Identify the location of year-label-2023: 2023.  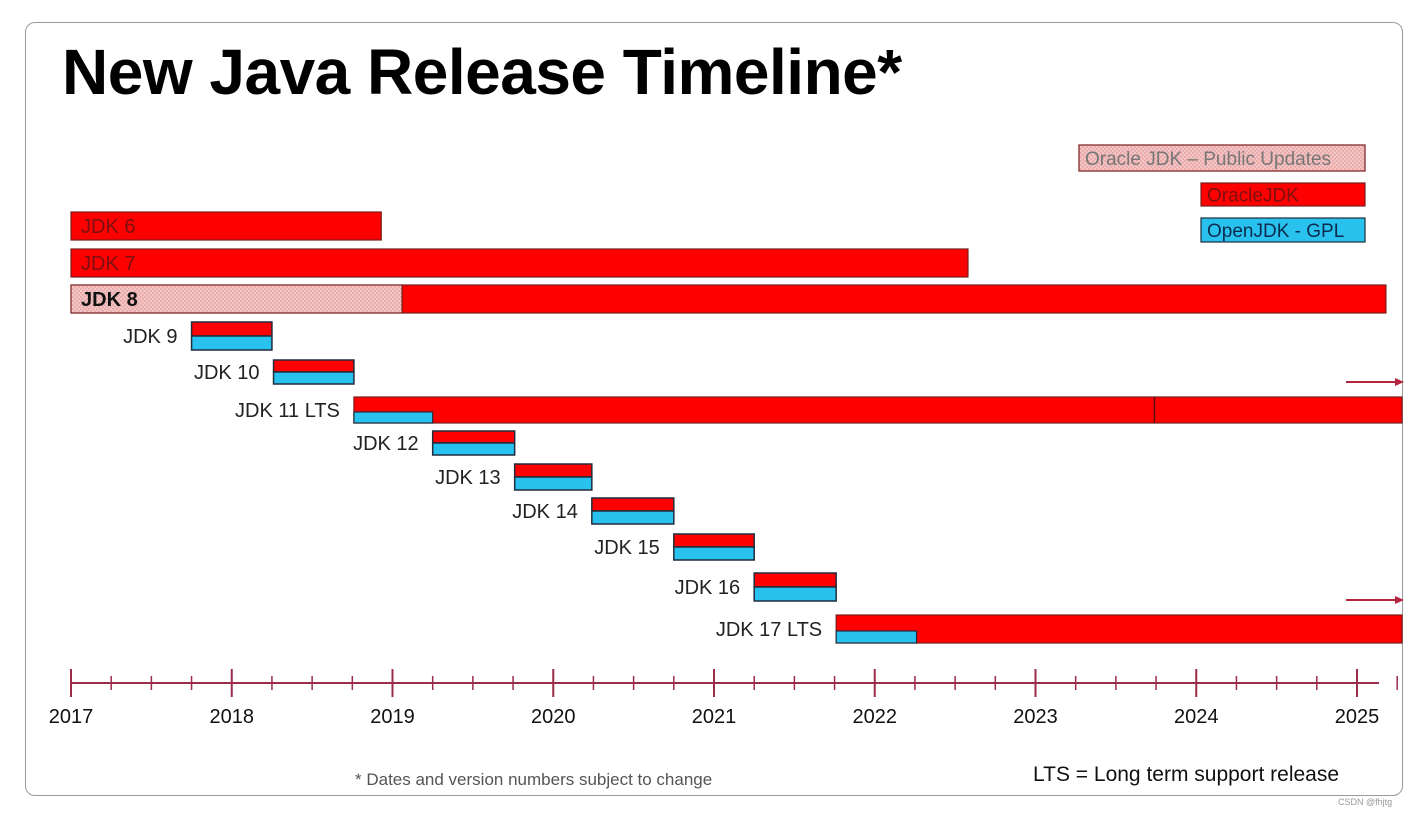
(1035, 717).